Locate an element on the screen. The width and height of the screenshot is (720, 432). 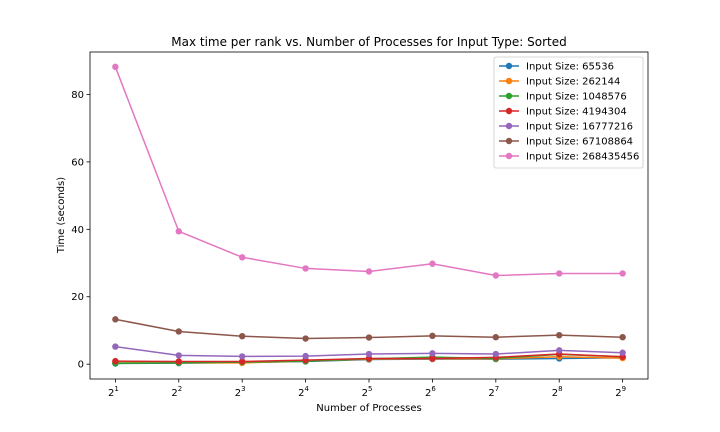
x-tick-label: 26 is located at coordinates (430, 392).